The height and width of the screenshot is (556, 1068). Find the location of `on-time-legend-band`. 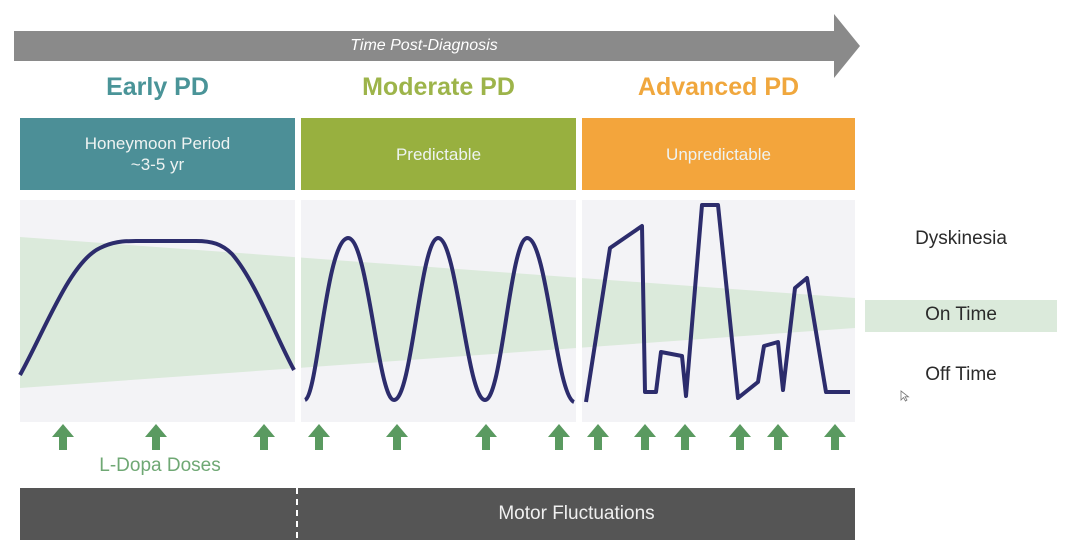

on-time-legend-band is located at coordinates (961, 316).